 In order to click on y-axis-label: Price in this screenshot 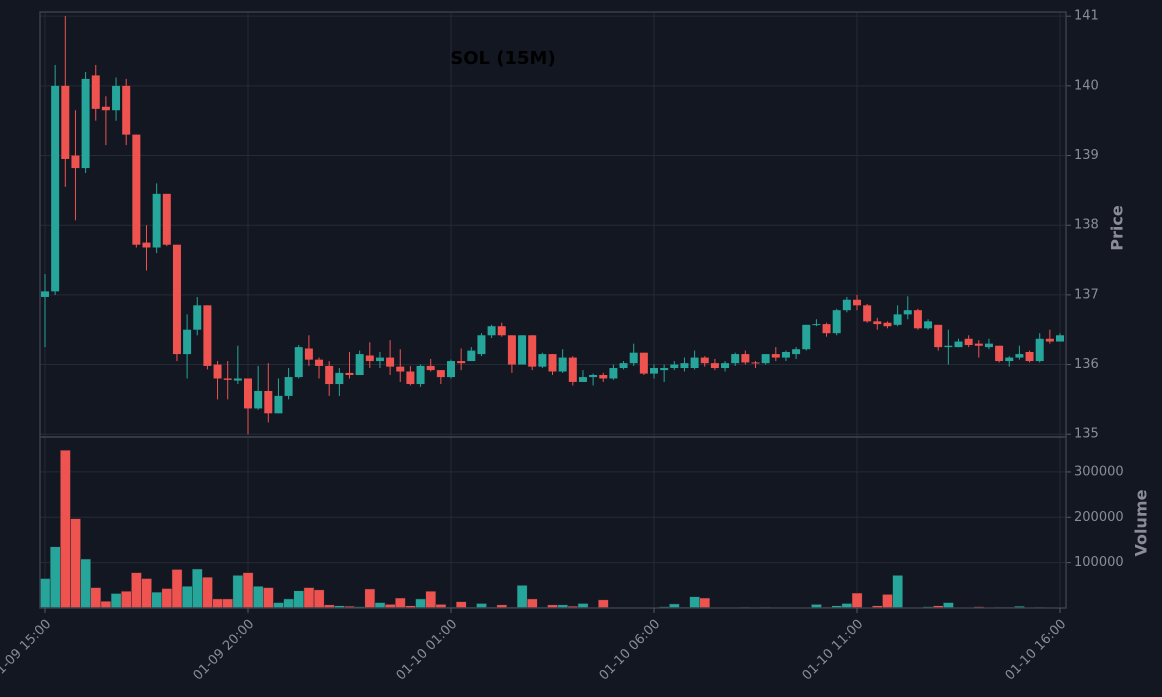, I will do `click(1117, 228)`.